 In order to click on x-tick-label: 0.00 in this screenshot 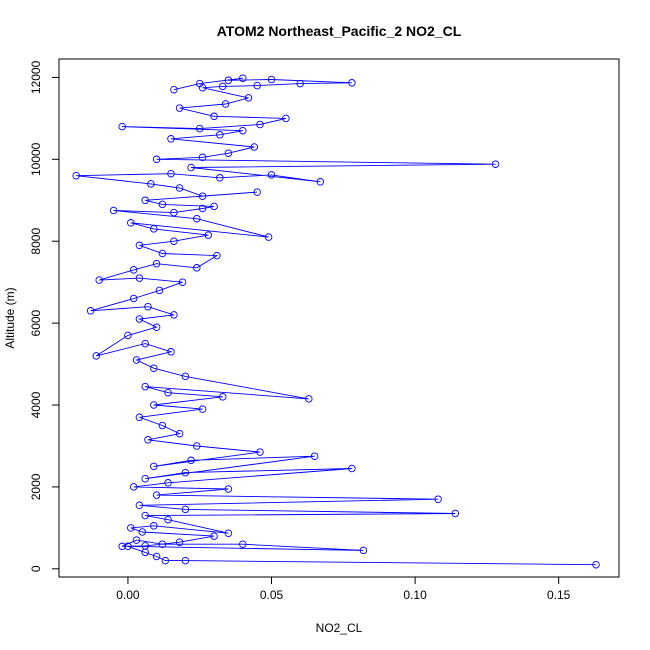, I will do `click(128, 595)`.